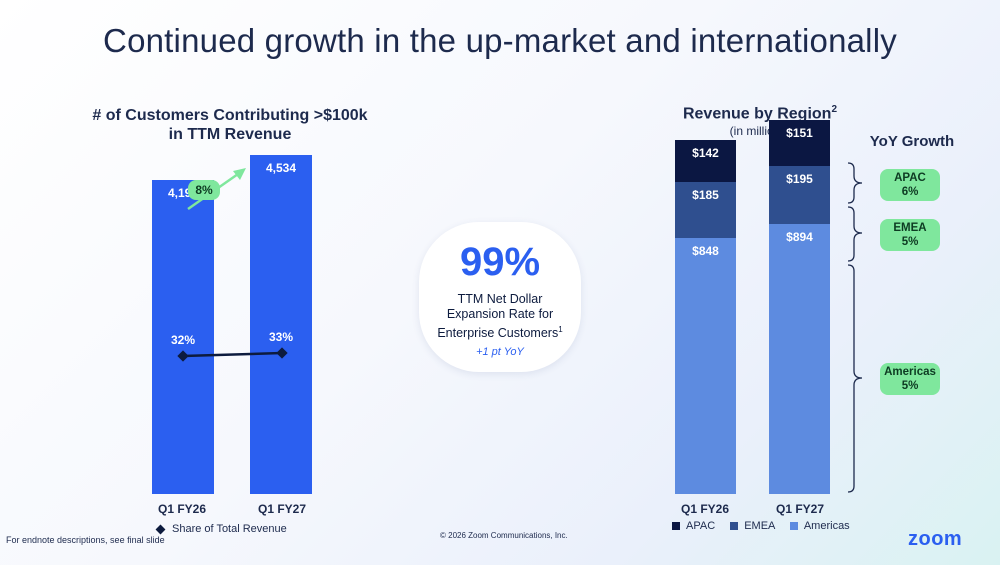 Image resolution: width=1000 pixels, height=565 pixels. I want to click on emea-brace, so click(855, 234).